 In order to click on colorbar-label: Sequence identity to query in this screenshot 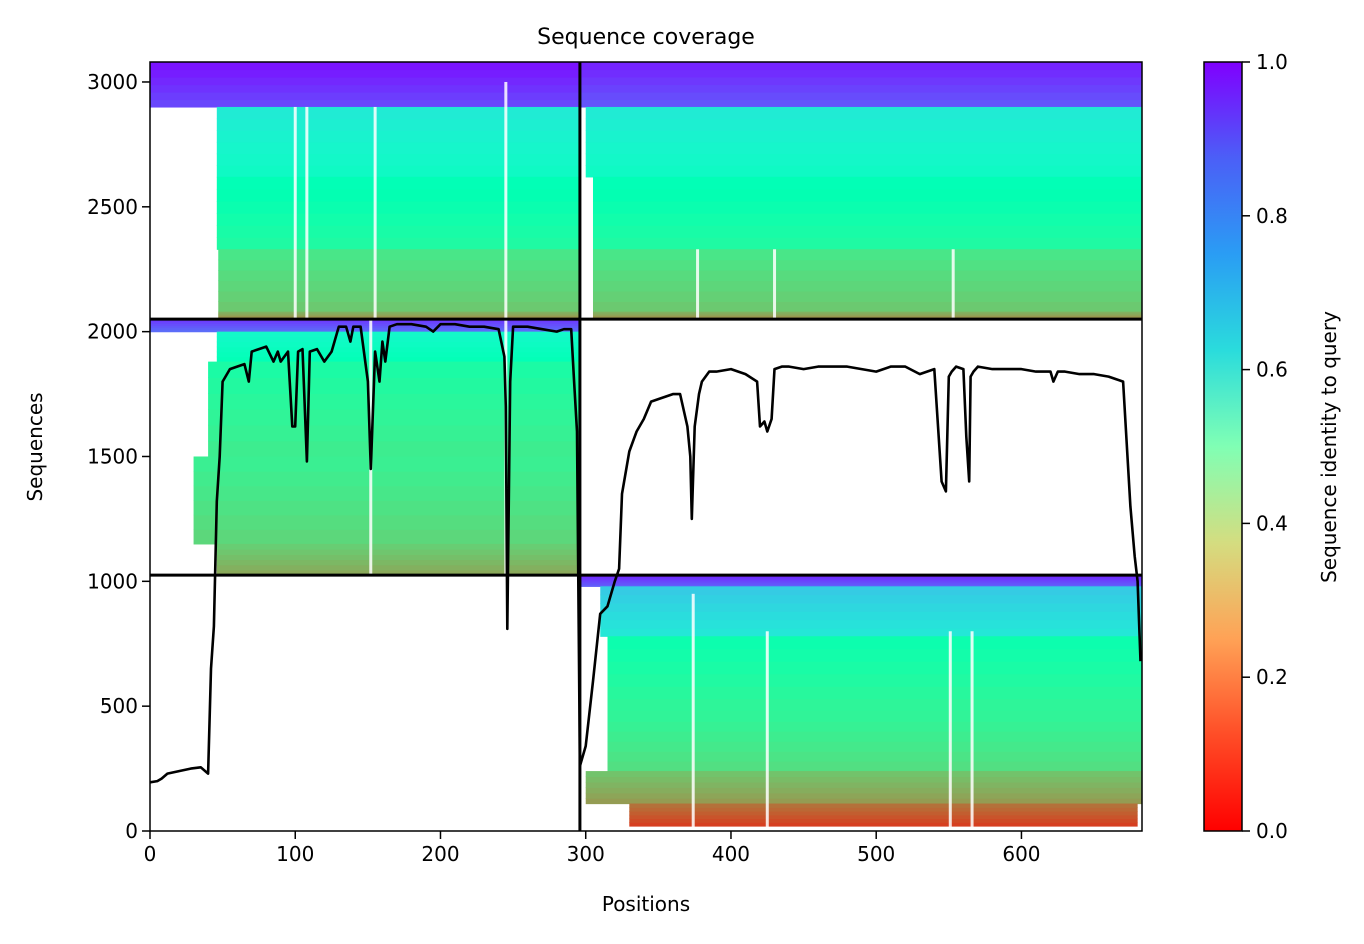, I will do `click(1329, 447)`.